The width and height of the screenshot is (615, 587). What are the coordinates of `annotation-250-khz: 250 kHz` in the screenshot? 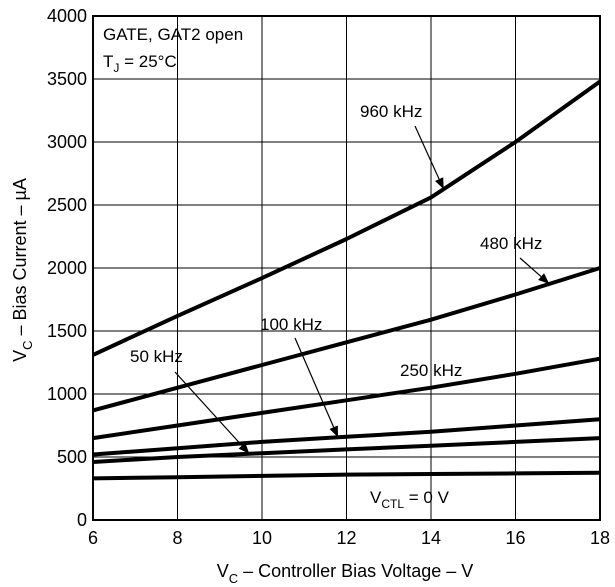 It's located at (431, 370).